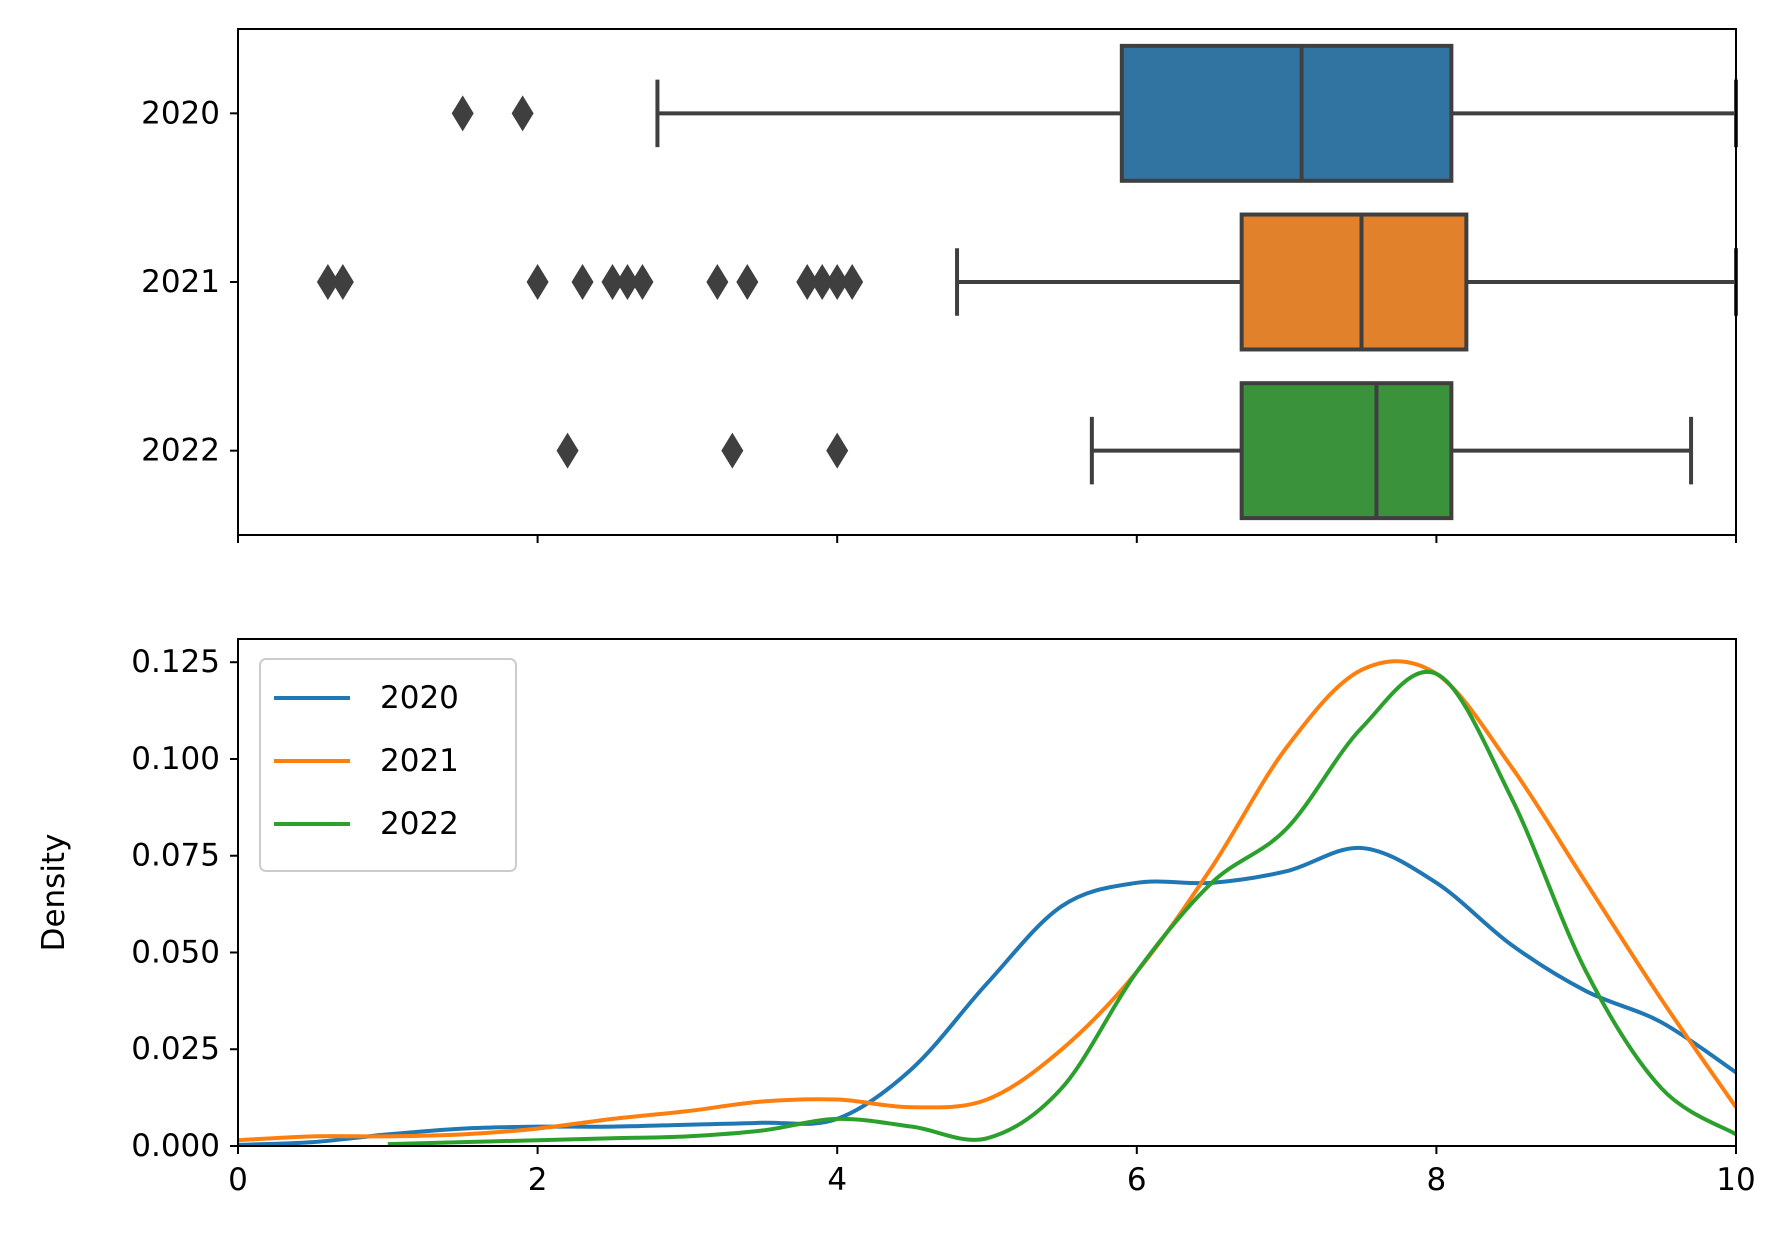  I want to click on legend: 2020 2021 2022, so click(388, 765).